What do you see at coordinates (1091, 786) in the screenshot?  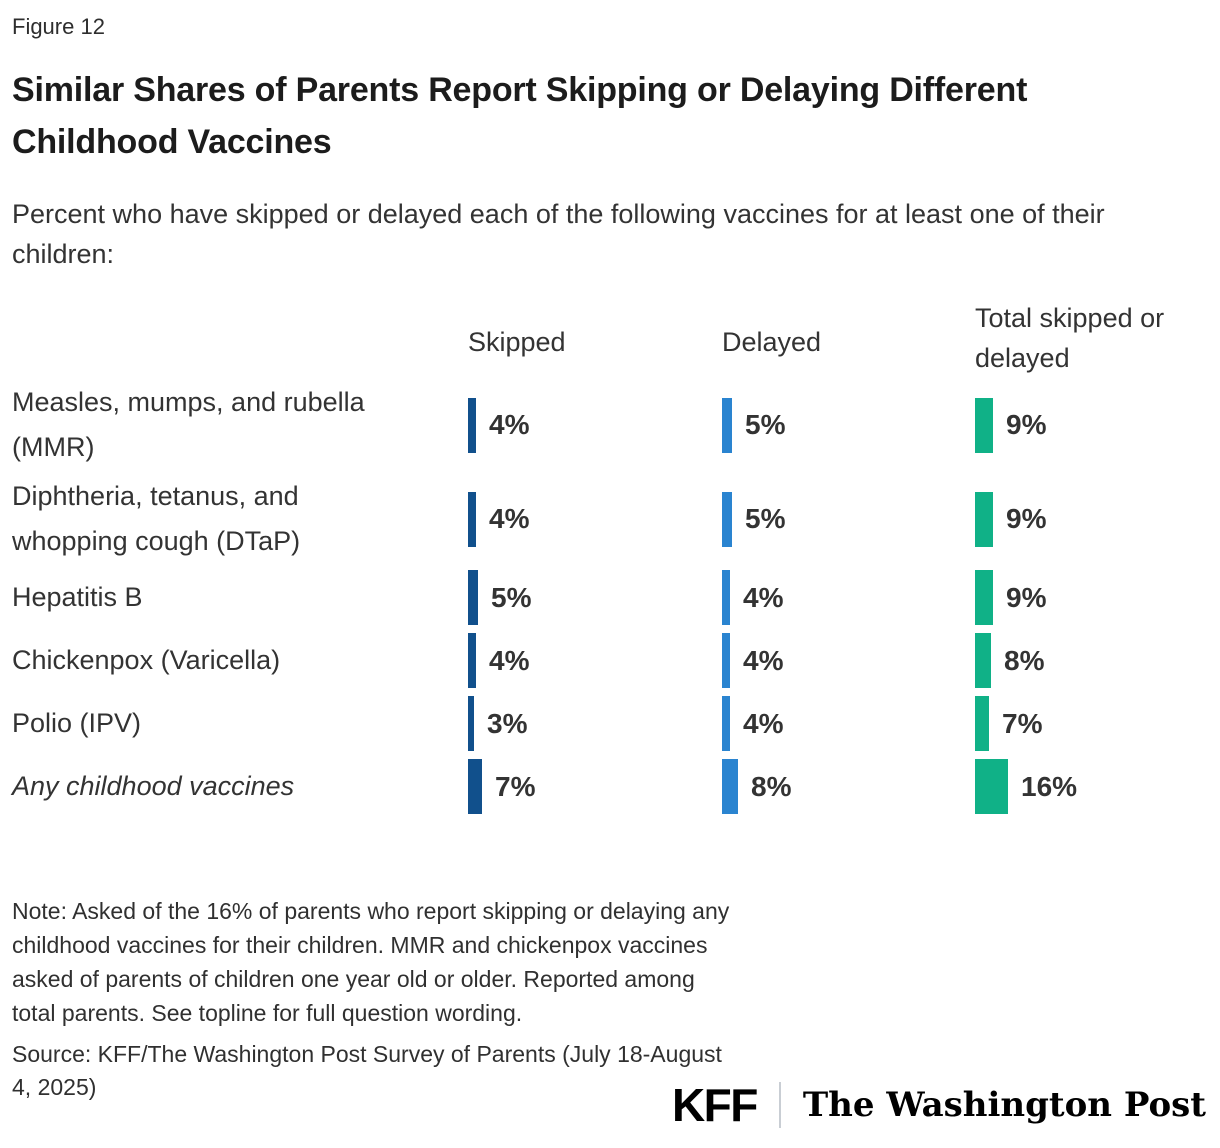 I see `bar-cell-total-skipped-or-delayed: 16%` at bounding box center [1091, 786].